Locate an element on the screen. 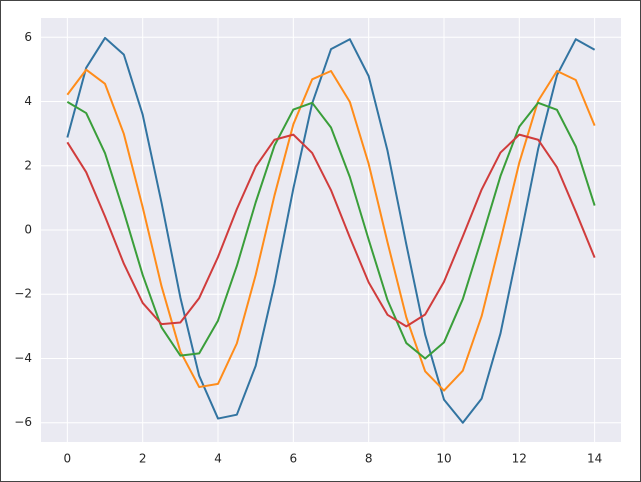 The image size is (641, 482). y-tick-label: −6 is located at coordinates (23, 422).